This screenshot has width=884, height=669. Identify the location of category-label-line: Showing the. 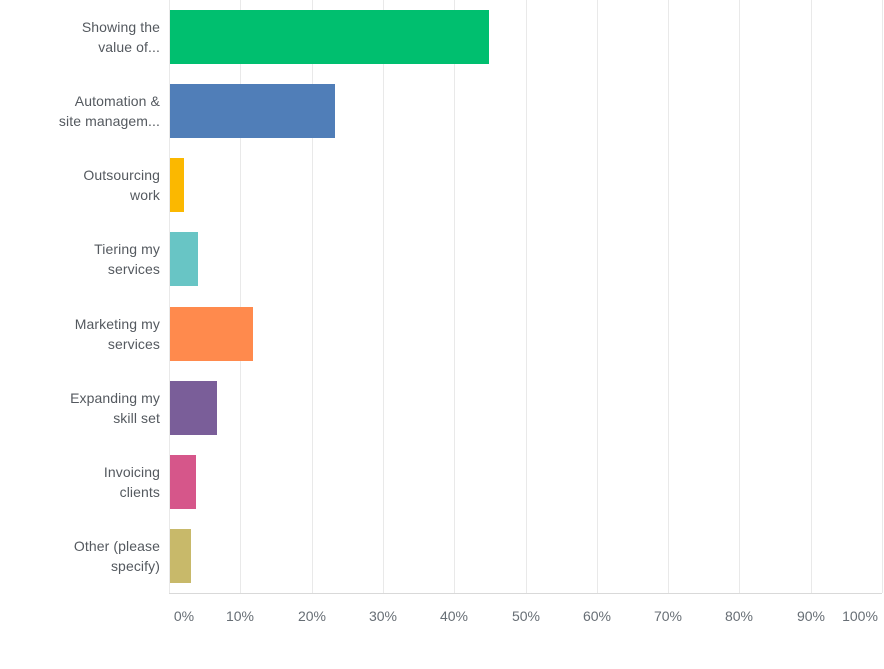
(120, 27).